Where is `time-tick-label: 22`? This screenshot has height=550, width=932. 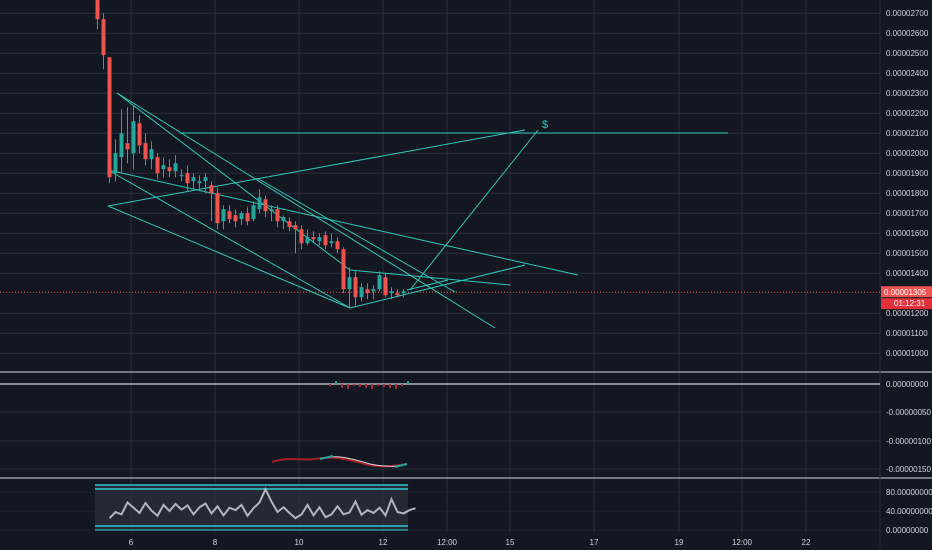
time-tick-label: 22 is located at coordinates (806, 542).